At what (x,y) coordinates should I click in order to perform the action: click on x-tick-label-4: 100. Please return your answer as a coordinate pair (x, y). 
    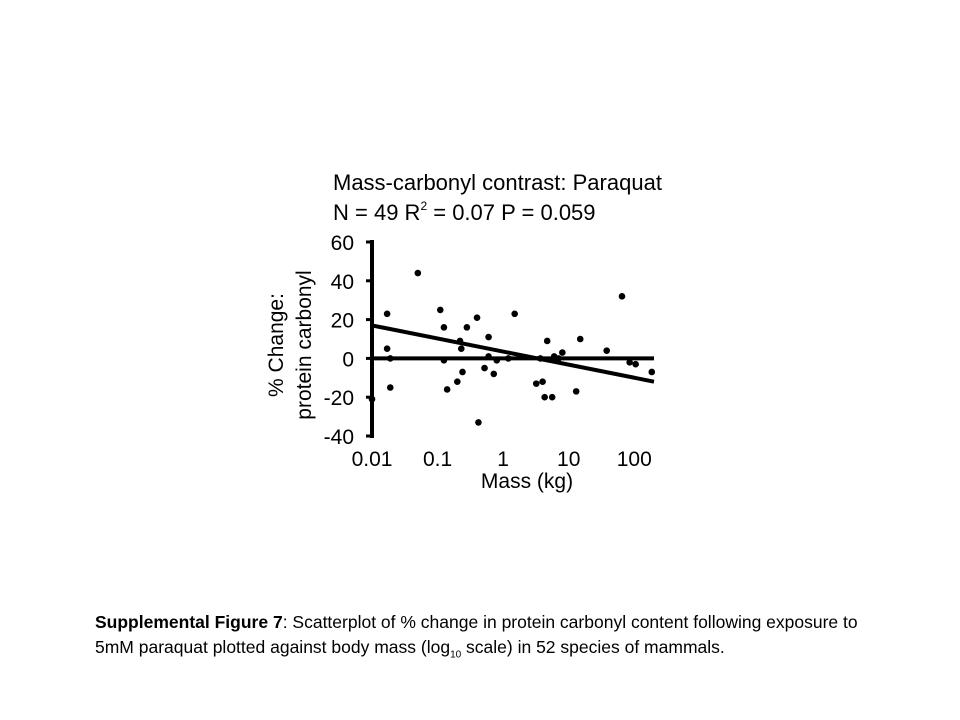
    Looking at the image, I should click on (634, 459).